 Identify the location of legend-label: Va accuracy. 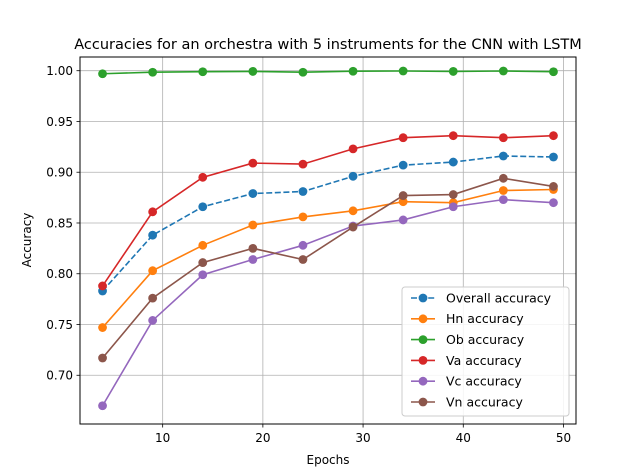
(484, 360).